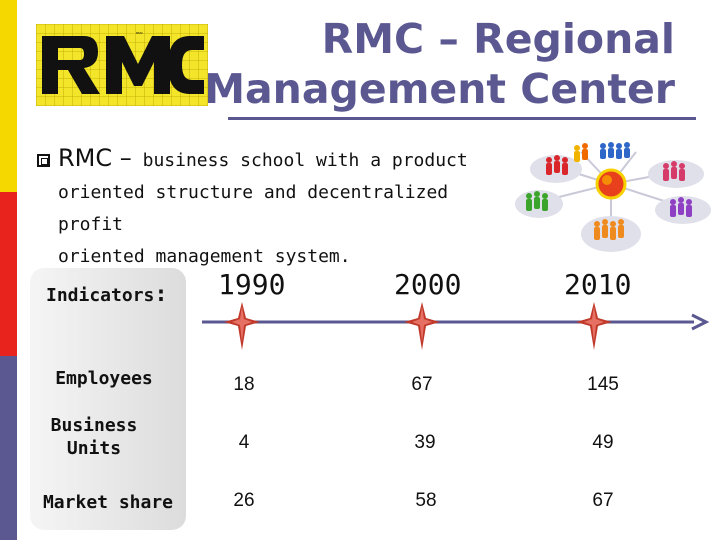 Image resolution: width=720 pixels, height=540 pixels. What do you see at coordinates (252, 284) in the screenshot?
I see `year-1990: 1990` at bounding box center [252, 284].